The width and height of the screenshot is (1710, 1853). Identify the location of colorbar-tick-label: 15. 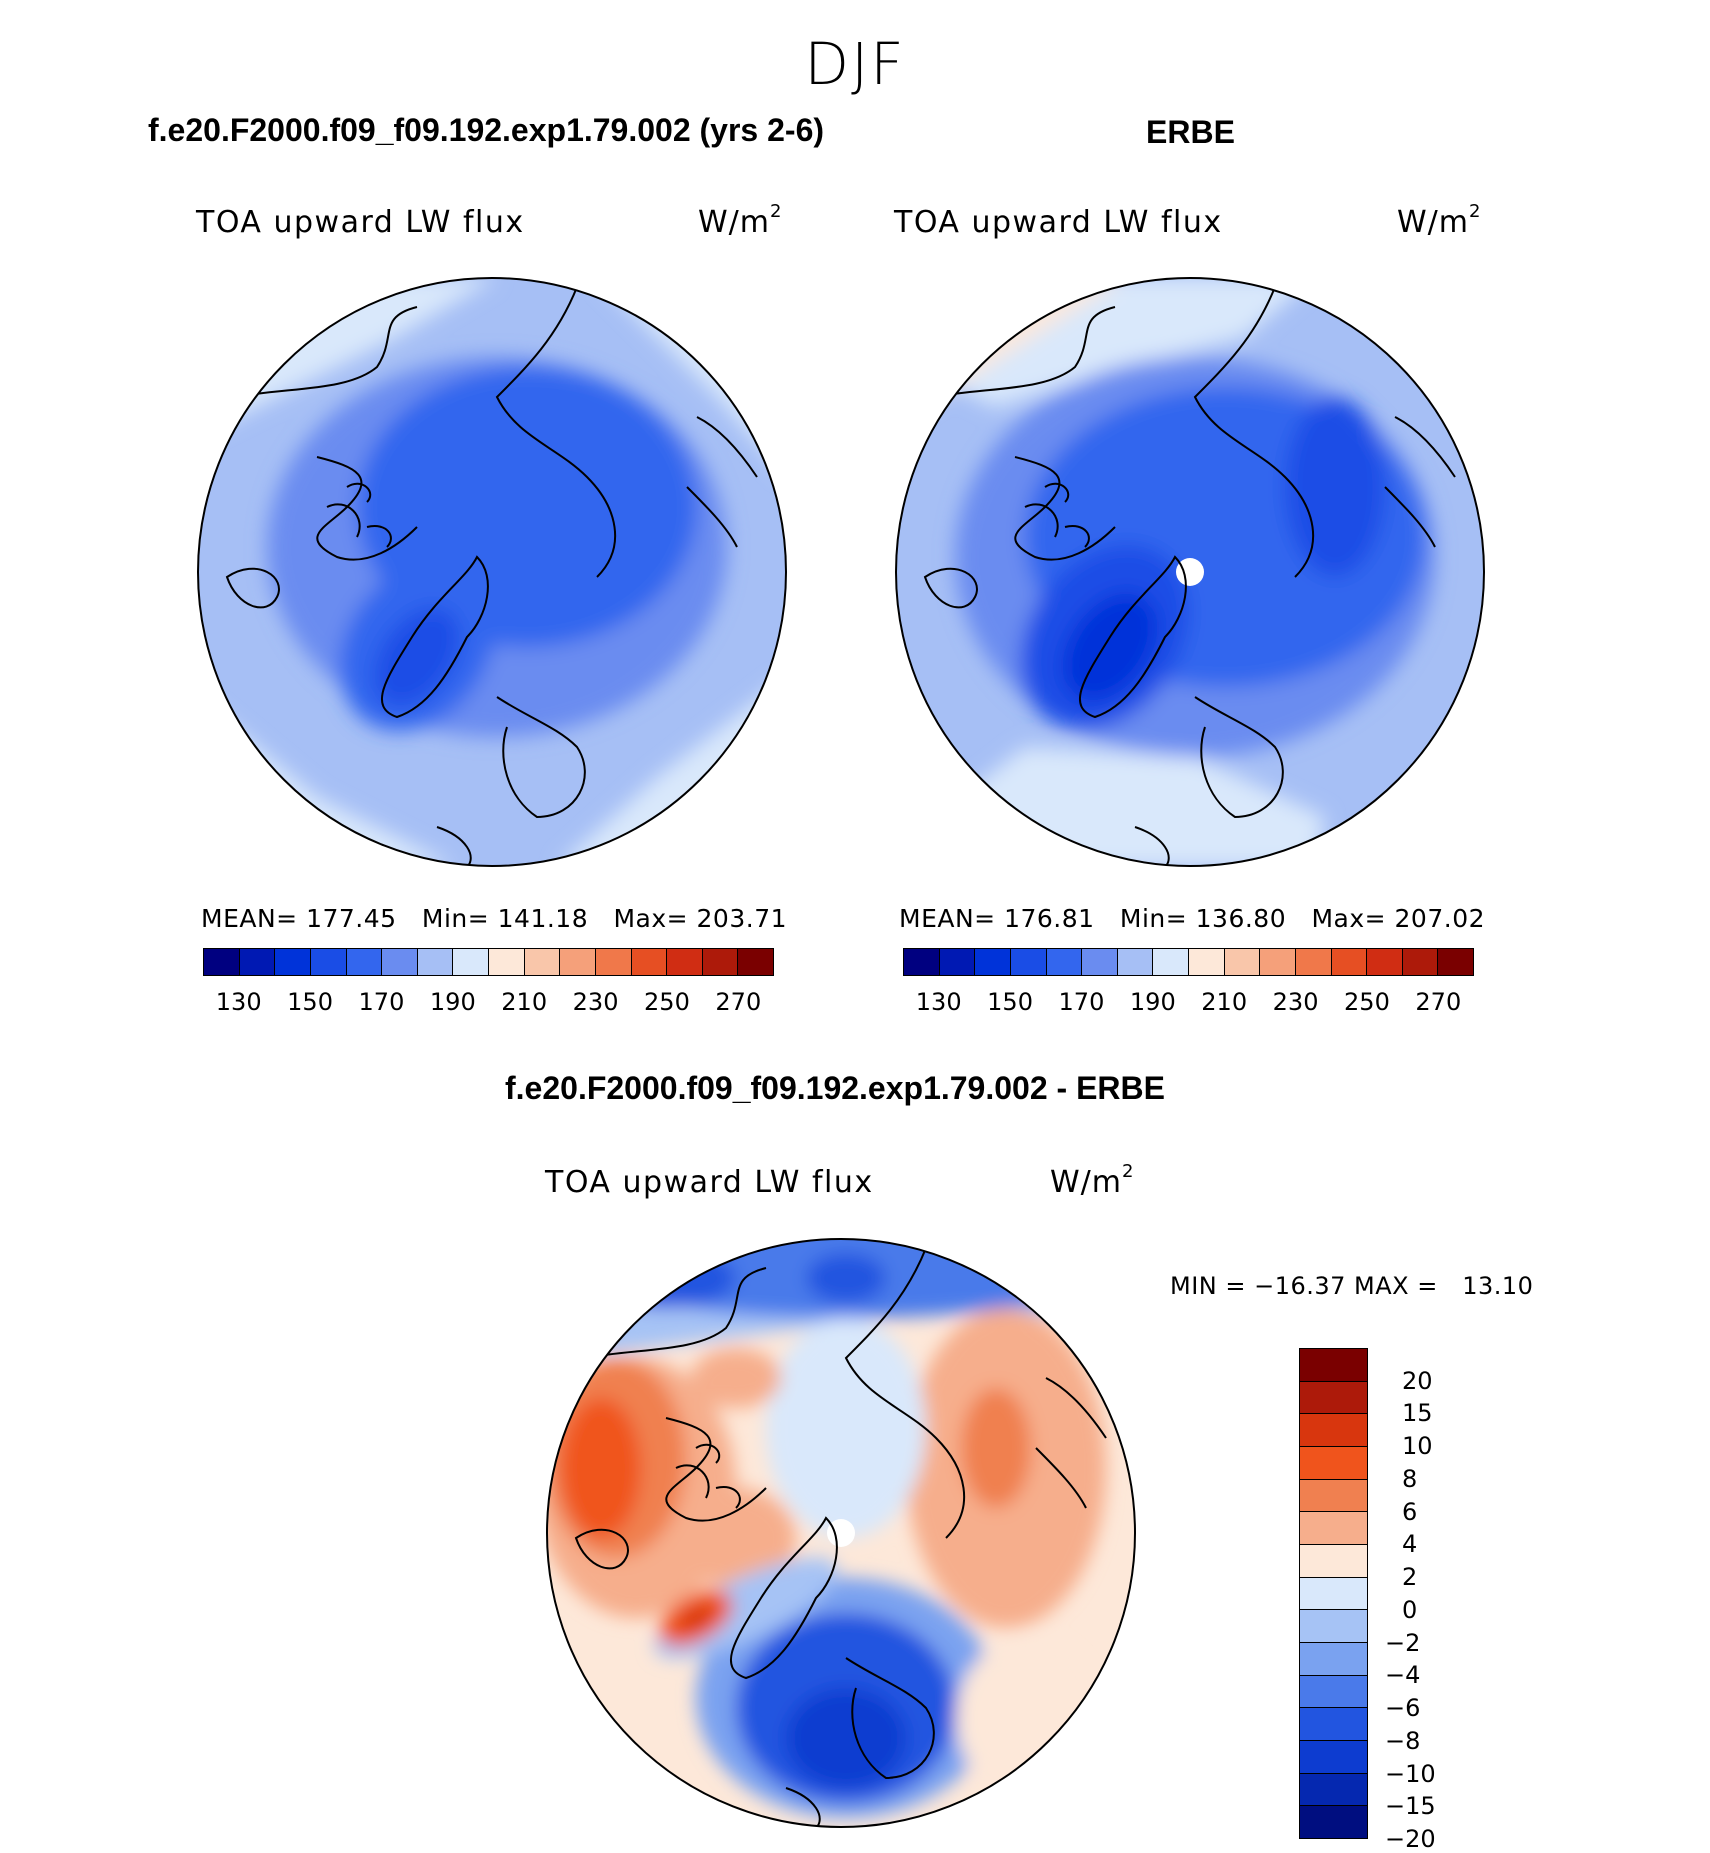
(1417, 1413).